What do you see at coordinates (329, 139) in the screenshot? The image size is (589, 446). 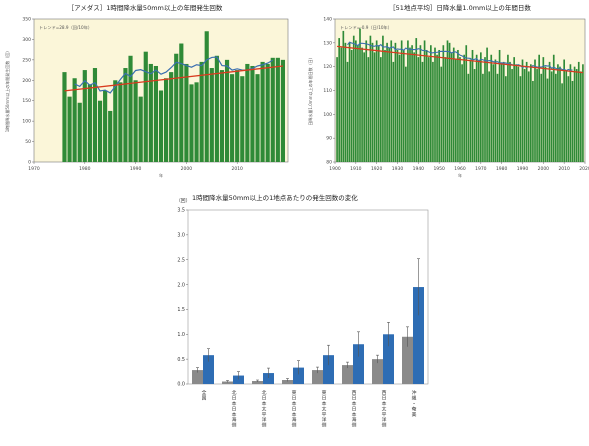 I see `y-tick-label: 90` at bounding box center [329, 139].